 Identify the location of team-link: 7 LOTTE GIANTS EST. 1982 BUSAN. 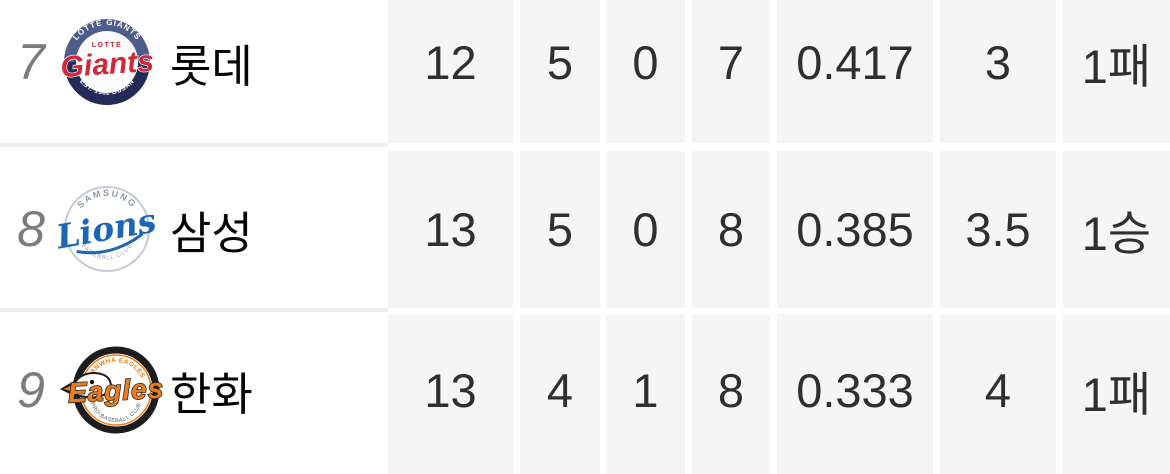
(194, 73).